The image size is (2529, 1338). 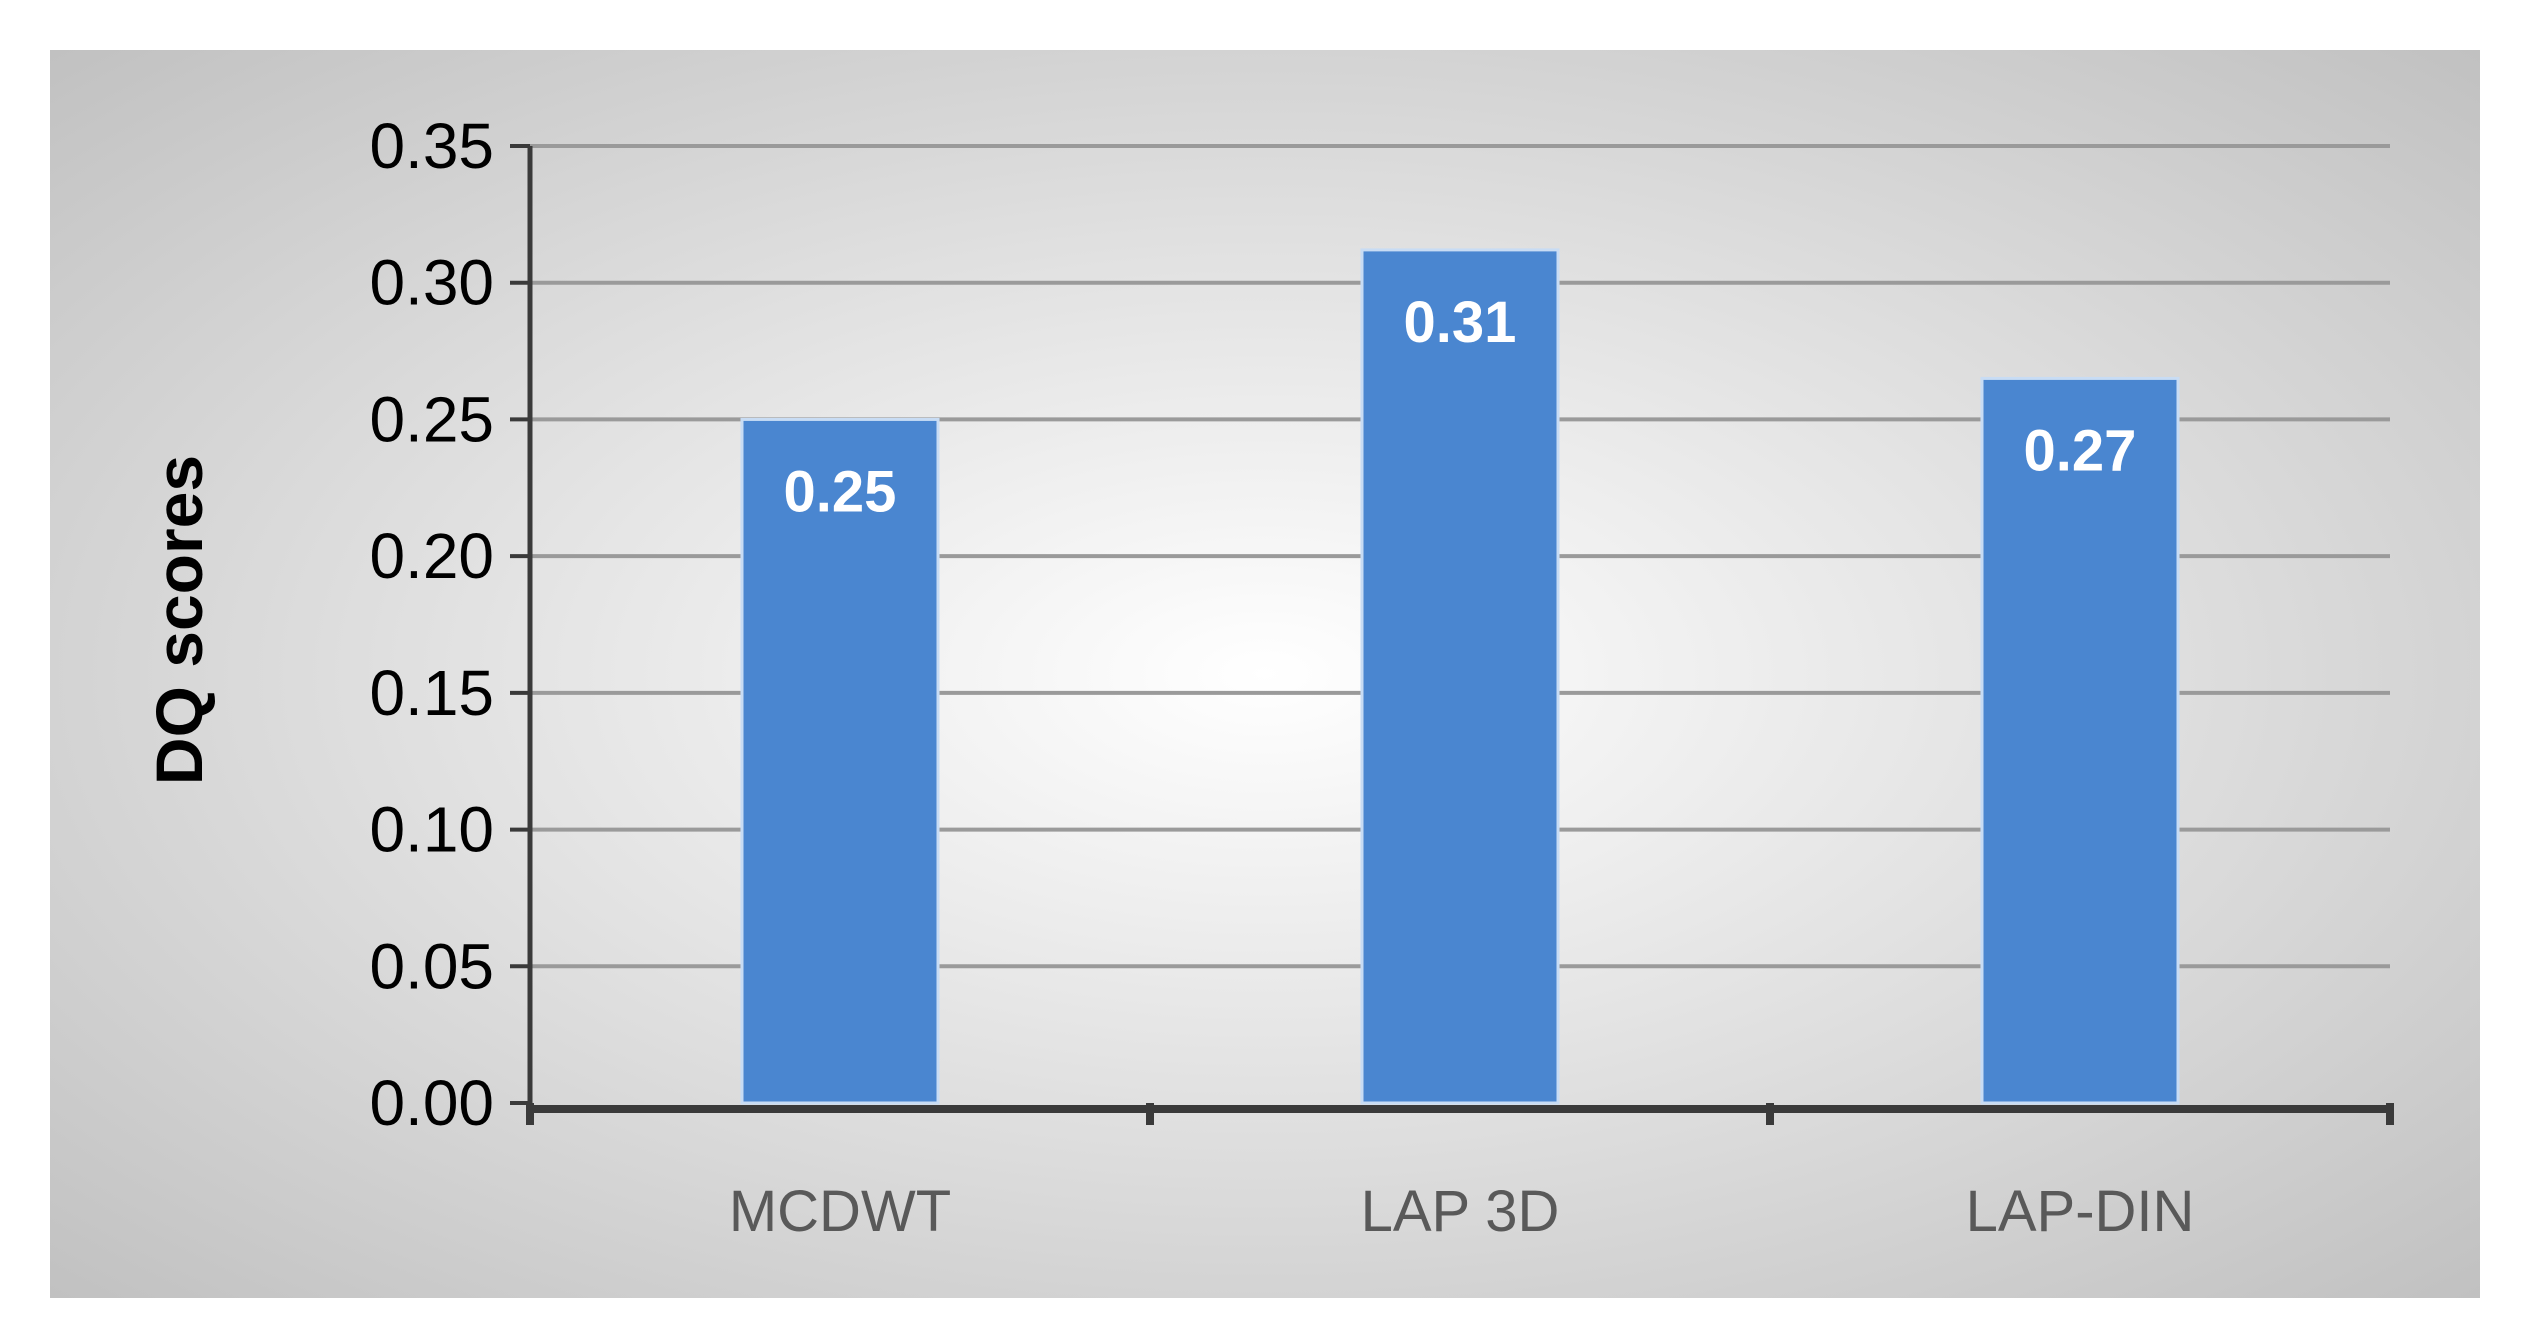 I want to click on data-label: 0.25, so click(x=840, y=491).